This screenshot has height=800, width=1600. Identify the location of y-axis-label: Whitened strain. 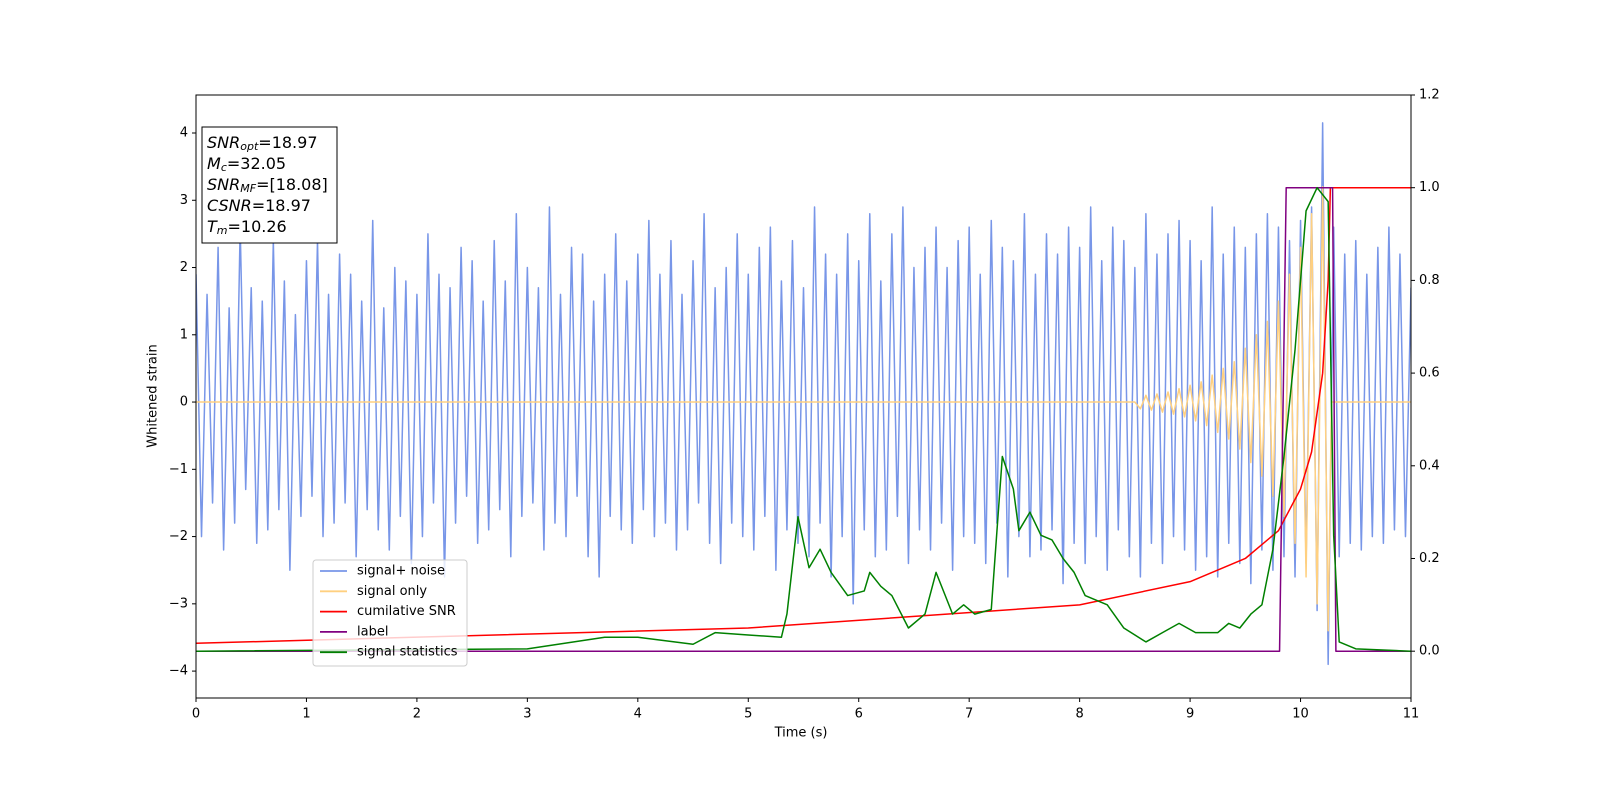
(153, 395).